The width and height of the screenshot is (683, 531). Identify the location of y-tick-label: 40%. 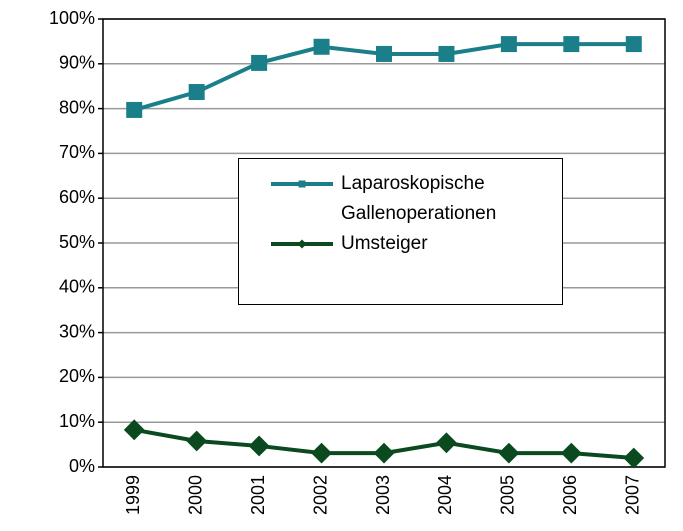
(77, 287).